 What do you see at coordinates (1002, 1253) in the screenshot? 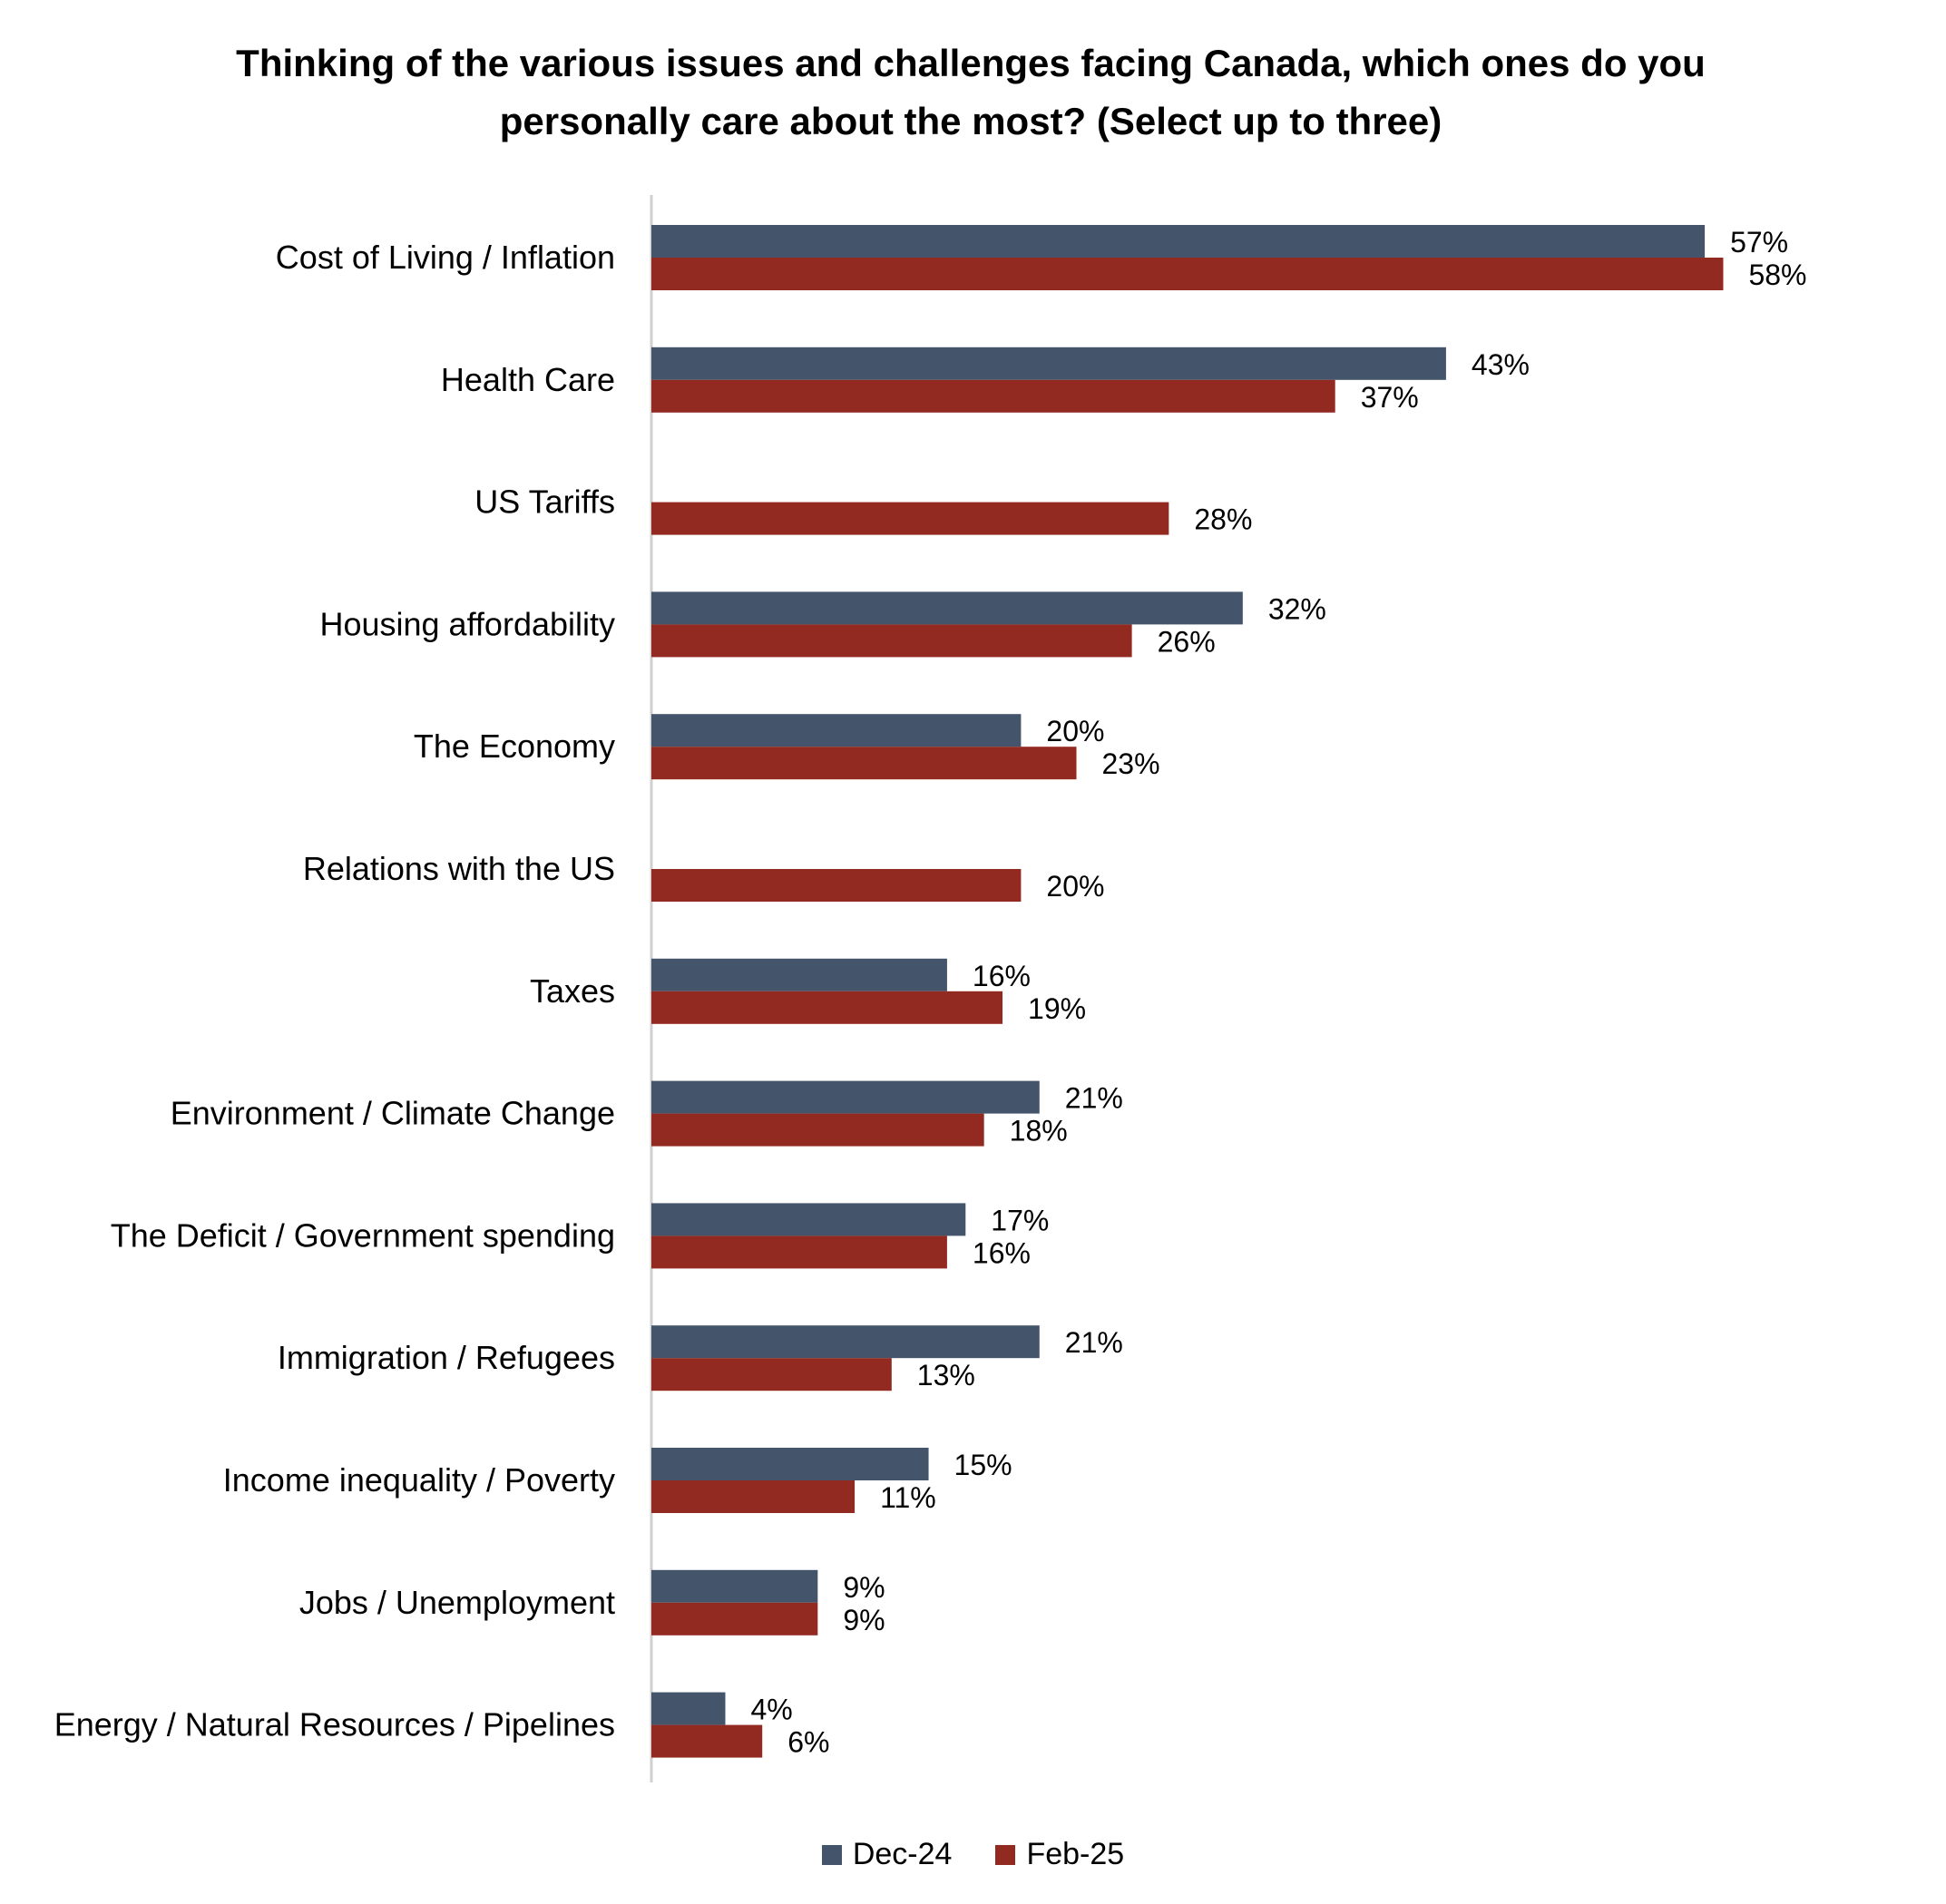
I see `data-label-feb-25-the-deficit-government-spending: 16%` at bounding box center [1002, 1253].